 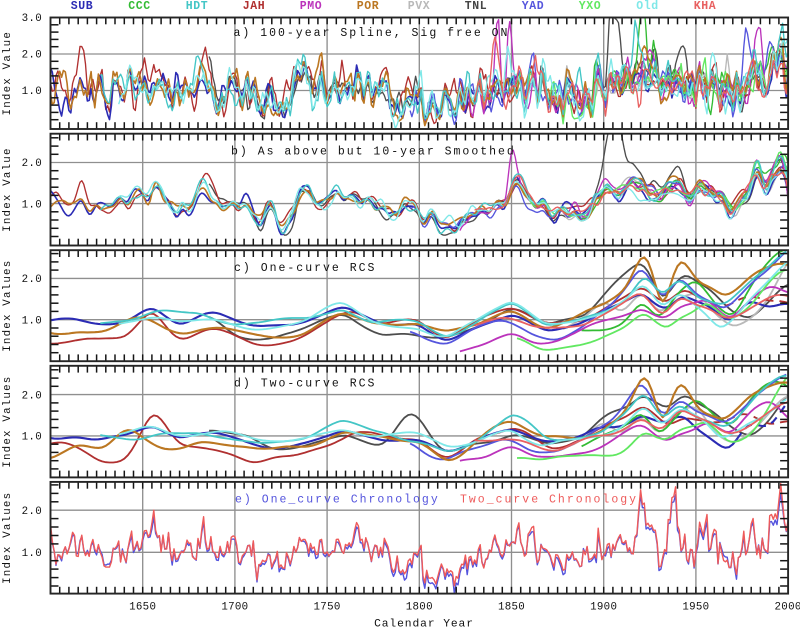 I want to click on svg-text: e) One_curve Chronology, so click(x=337, y=500).